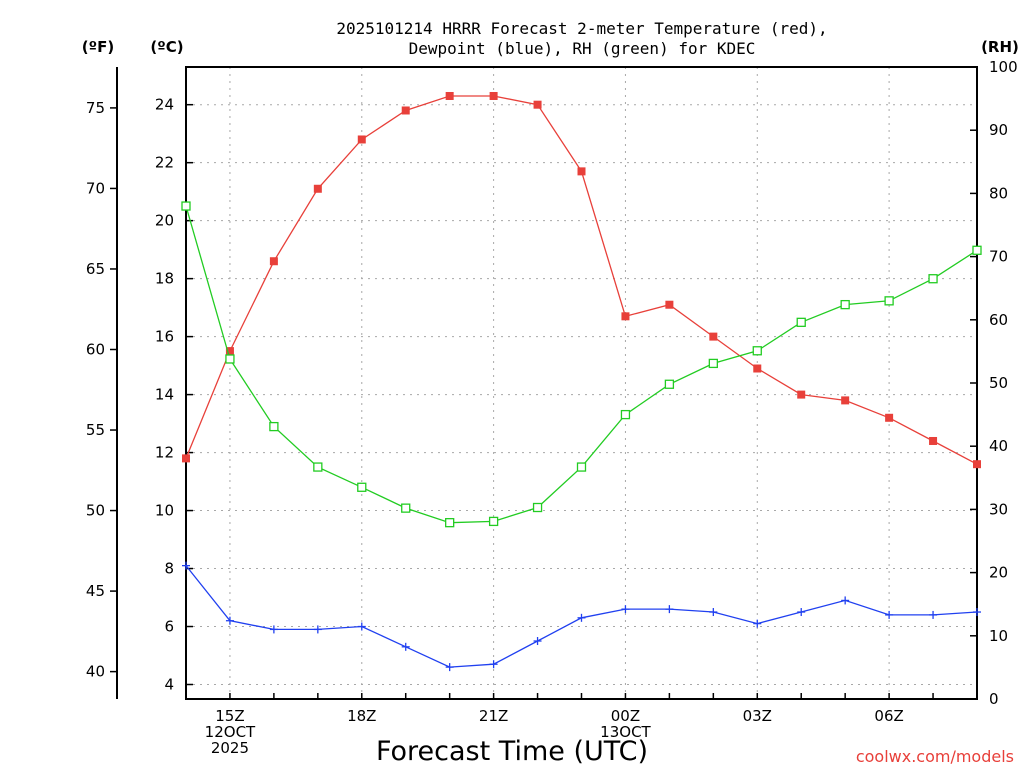 The height and width of the screenshot is (768, 1024). What do you see at coordinates (166, 47) in the screenshot?
I see `celsius-unit-label: (ºC)` at bounding box center [166, 47].